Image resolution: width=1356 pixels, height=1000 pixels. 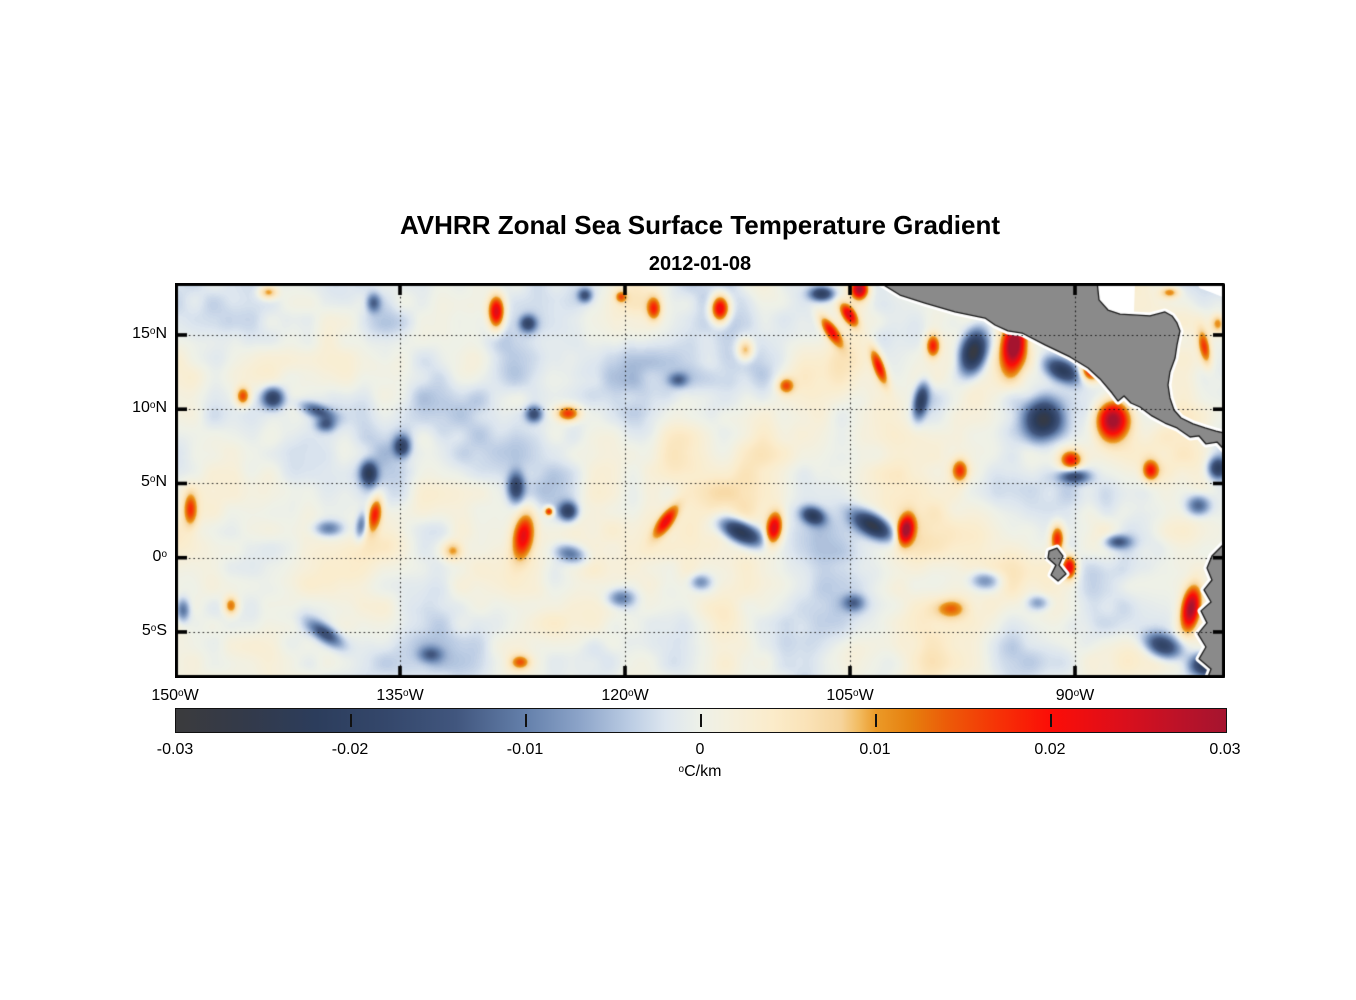 I want to click on colorbar-tick-label: -0.01, so click(x=525, y=749).